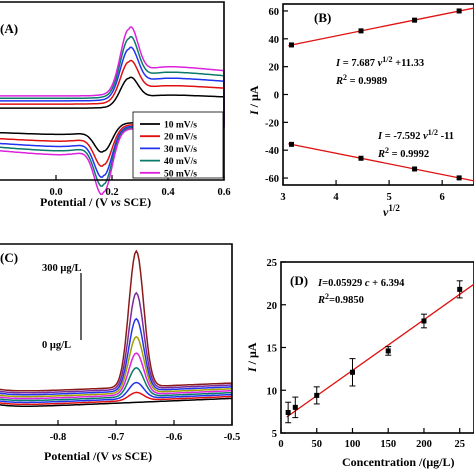 The width and height of the screenshot is (474, 474). I want to click on panel-a-xtick-label: 0.4, so click(168, 192).